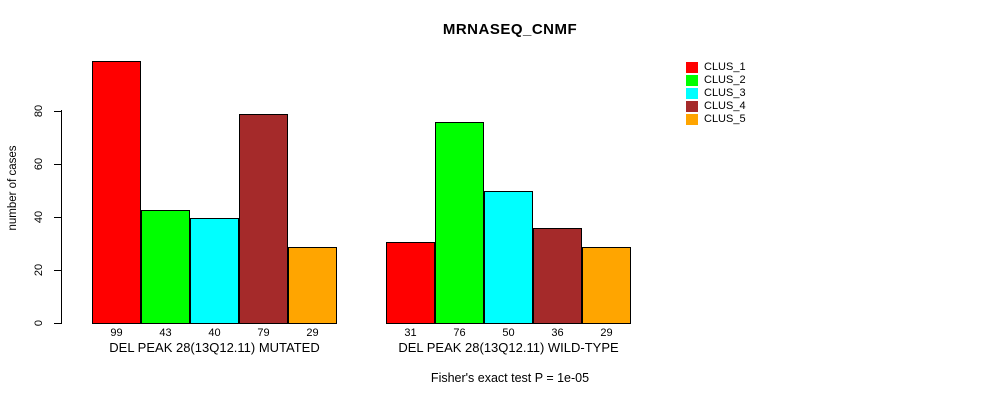  What do you see at coordinates (725, 80) in the screenshot?
I see `legend-label: CLUS_2` at bounding box center [725, 80].